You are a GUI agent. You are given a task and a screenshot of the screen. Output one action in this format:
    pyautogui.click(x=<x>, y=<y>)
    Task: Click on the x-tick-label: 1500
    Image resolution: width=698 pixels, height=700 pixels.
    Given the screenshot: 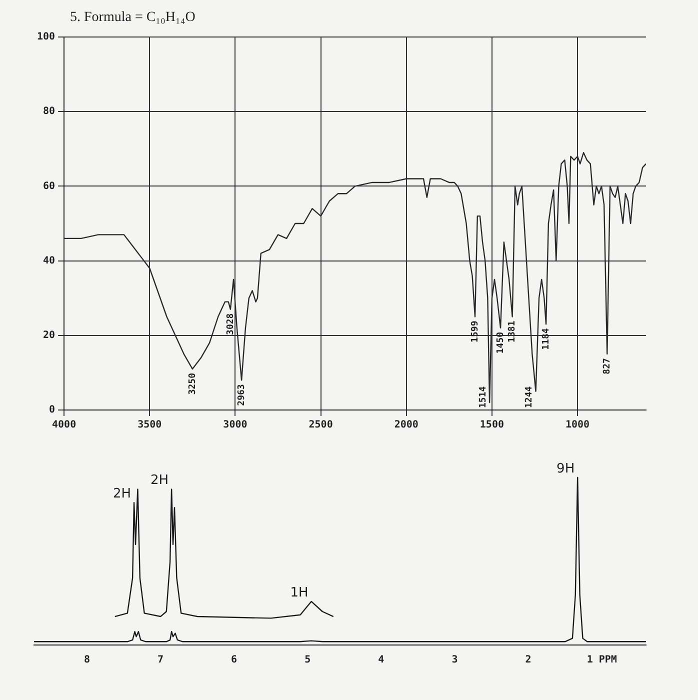 What is the action you would take?
    pyautogui.click(x=492, y=425)
    